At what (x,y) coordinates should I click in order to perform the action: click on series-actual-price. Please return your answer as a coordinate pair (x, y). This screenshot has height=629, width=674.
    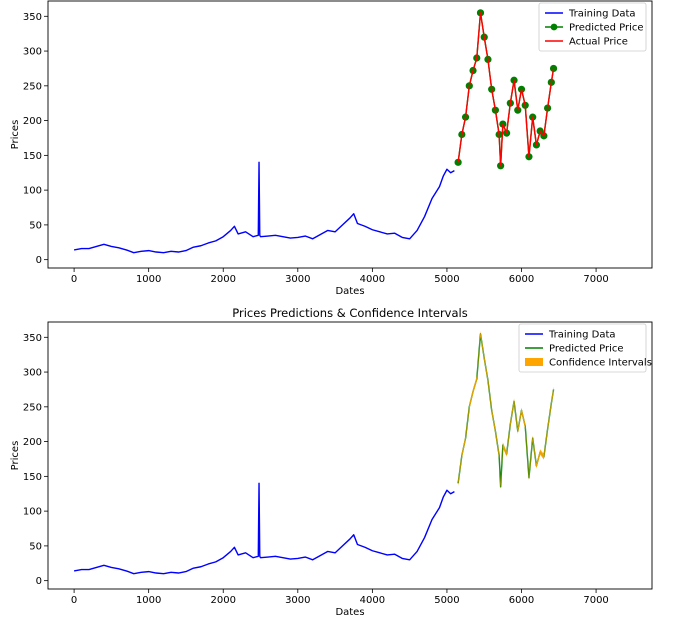
    Looking at the image, I should click on (506, 89).